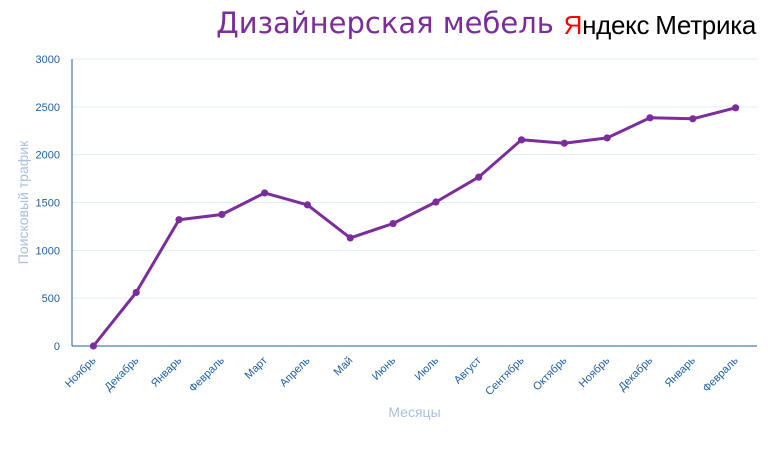 The image size is (770, 450). What do you see at coordinates (616, 25) in the screenshot?
I see `logo-brand-rest: ндекс` at bounding box center [616, 25].